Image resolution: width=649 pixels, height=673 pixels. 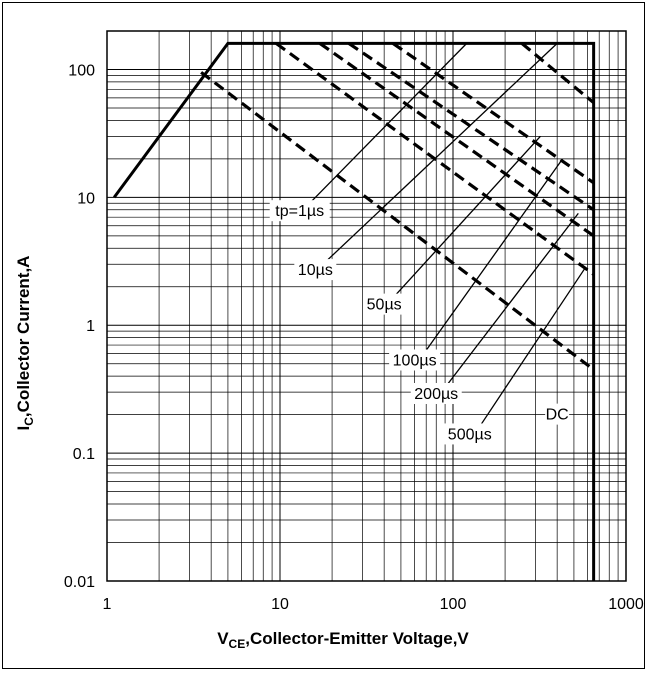 I want to click on annotation-label: 10µs, so click(x=315, y=270).